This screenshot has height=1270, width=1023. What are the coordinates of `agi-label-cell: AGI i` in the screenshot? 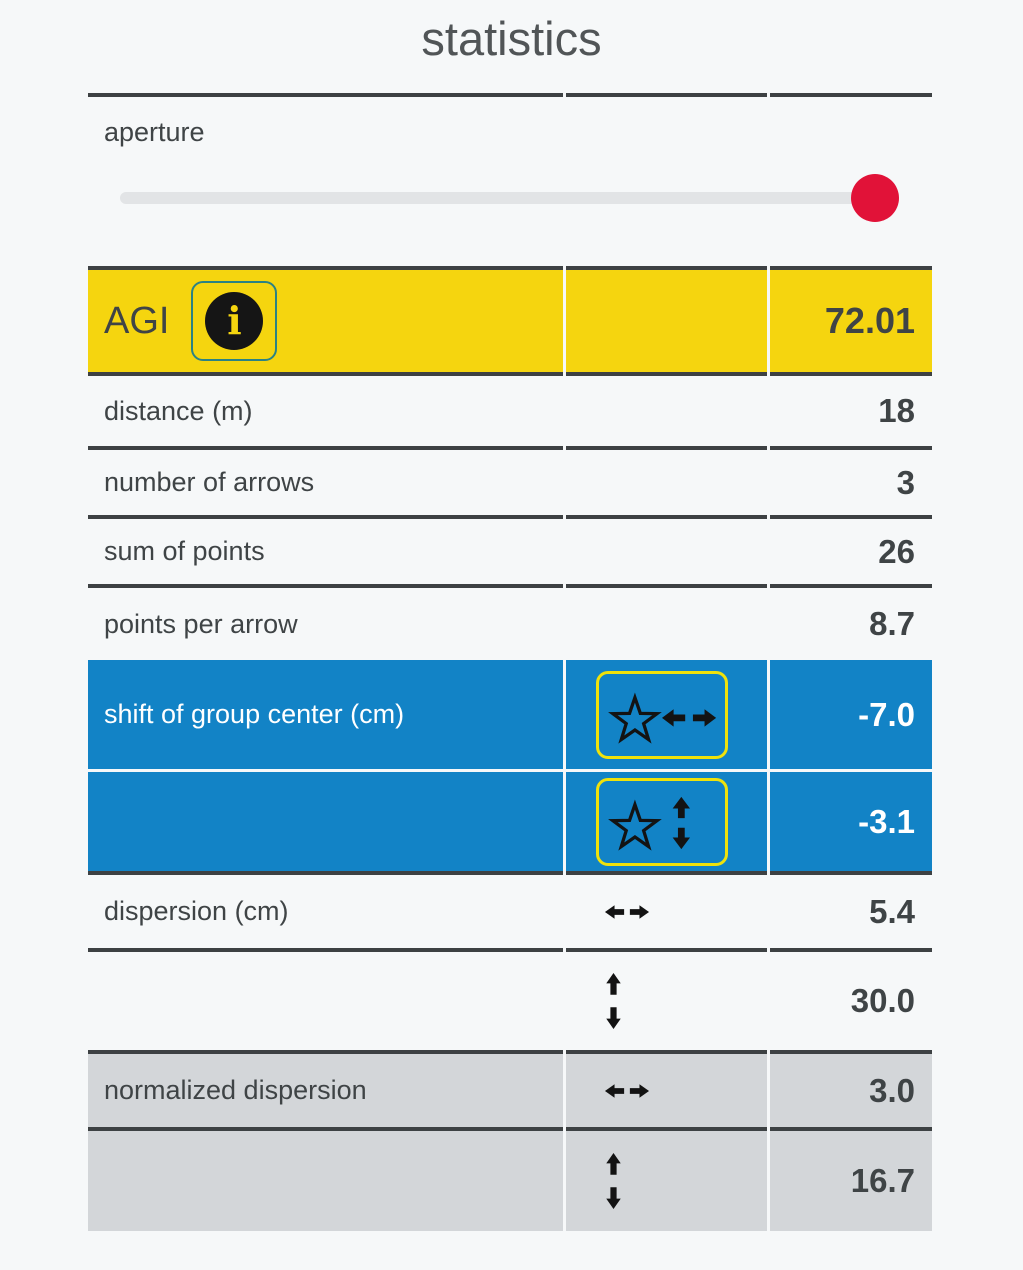 It's located at (325, 321).